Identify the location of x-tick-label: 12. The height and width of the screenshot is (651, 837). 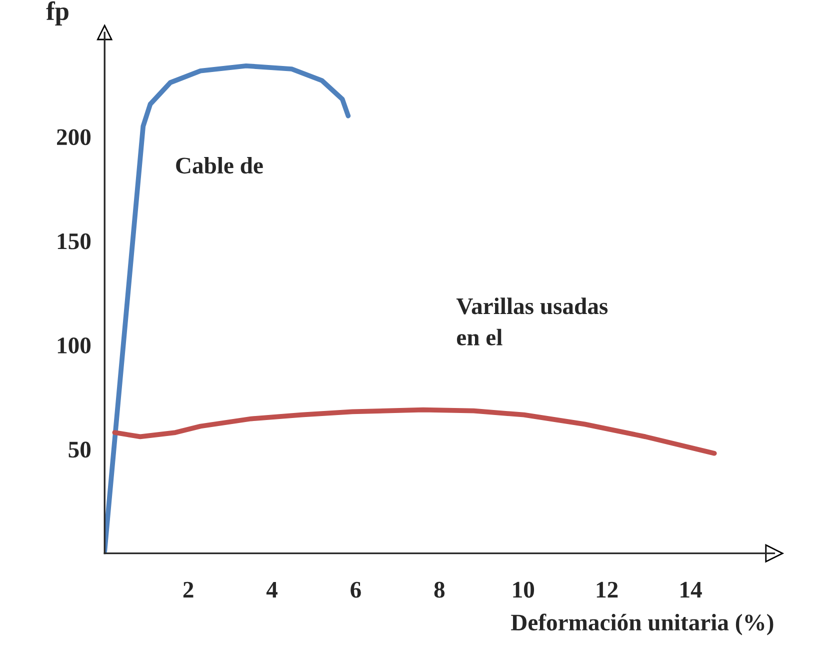
(607, 590).